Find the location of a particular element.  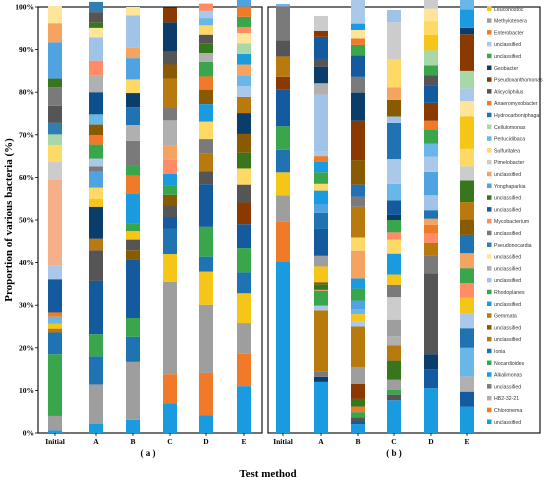

legend-item: Cellulomonas is located at coordinates (506, 127).